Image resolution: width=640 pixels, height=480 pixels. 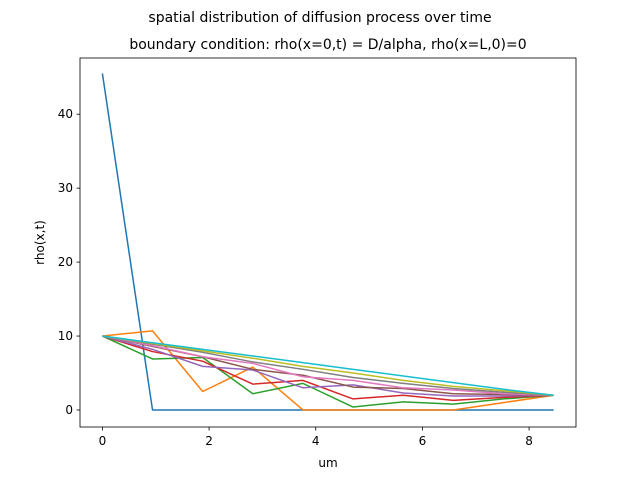 I want to click on x-tick-label: 8, so click(x=529, y=441).